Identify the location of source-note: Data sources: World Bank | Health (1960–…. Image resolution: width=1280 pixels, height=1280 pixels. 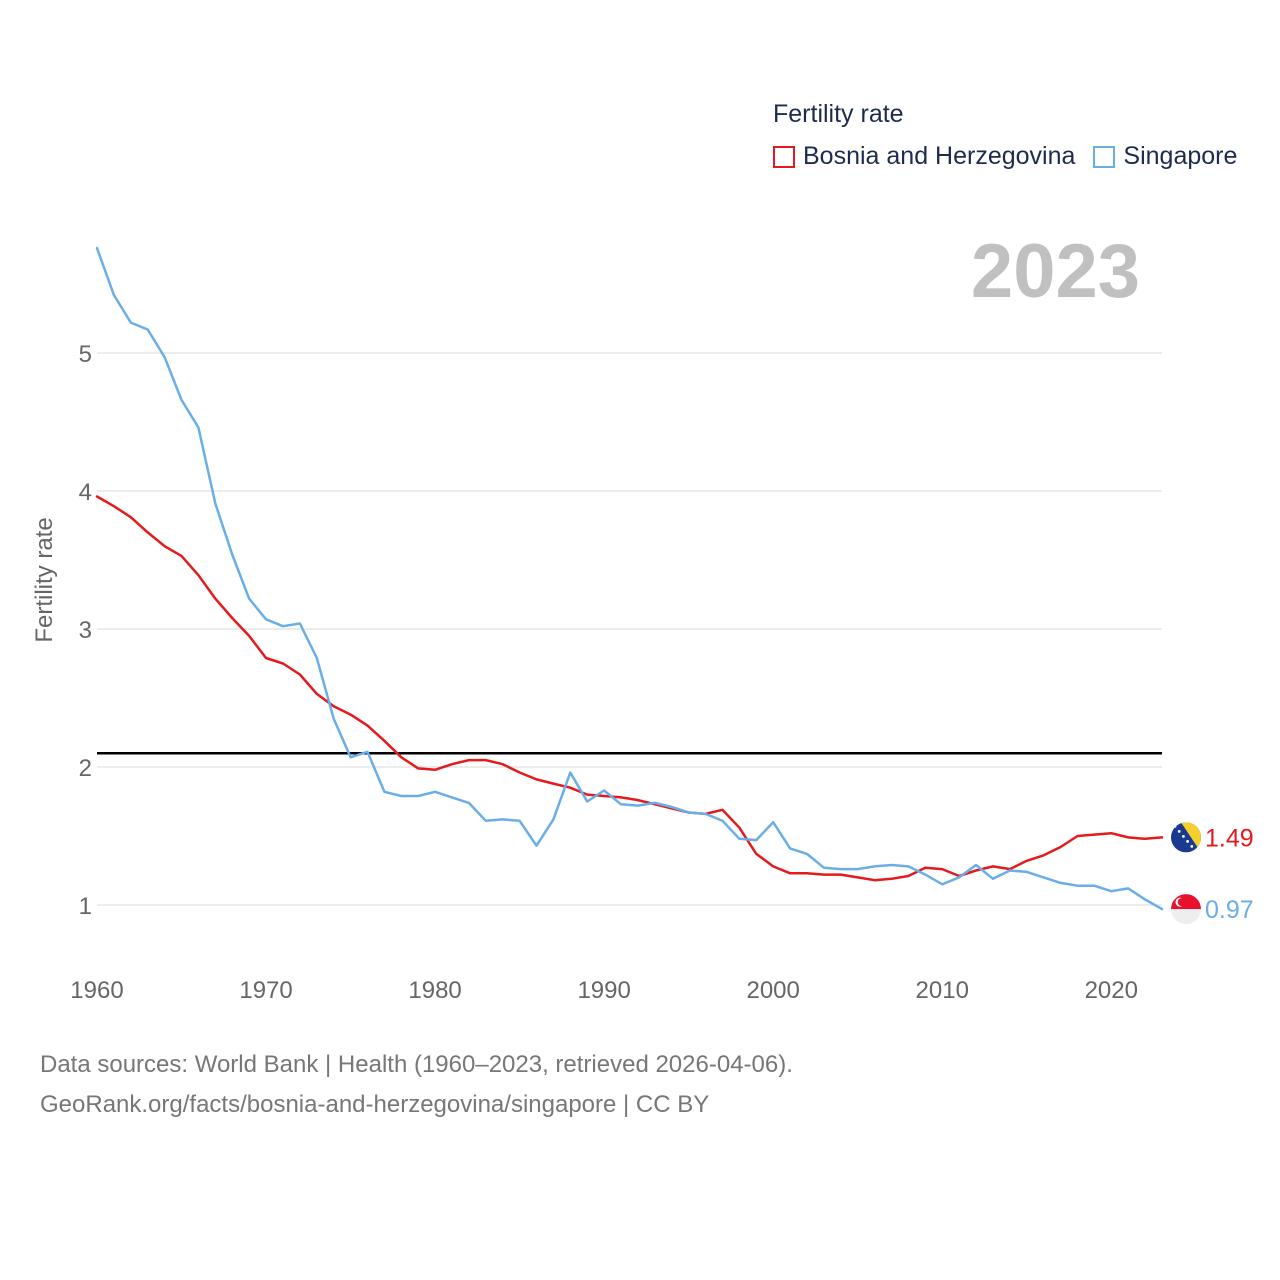
(416, 1085).